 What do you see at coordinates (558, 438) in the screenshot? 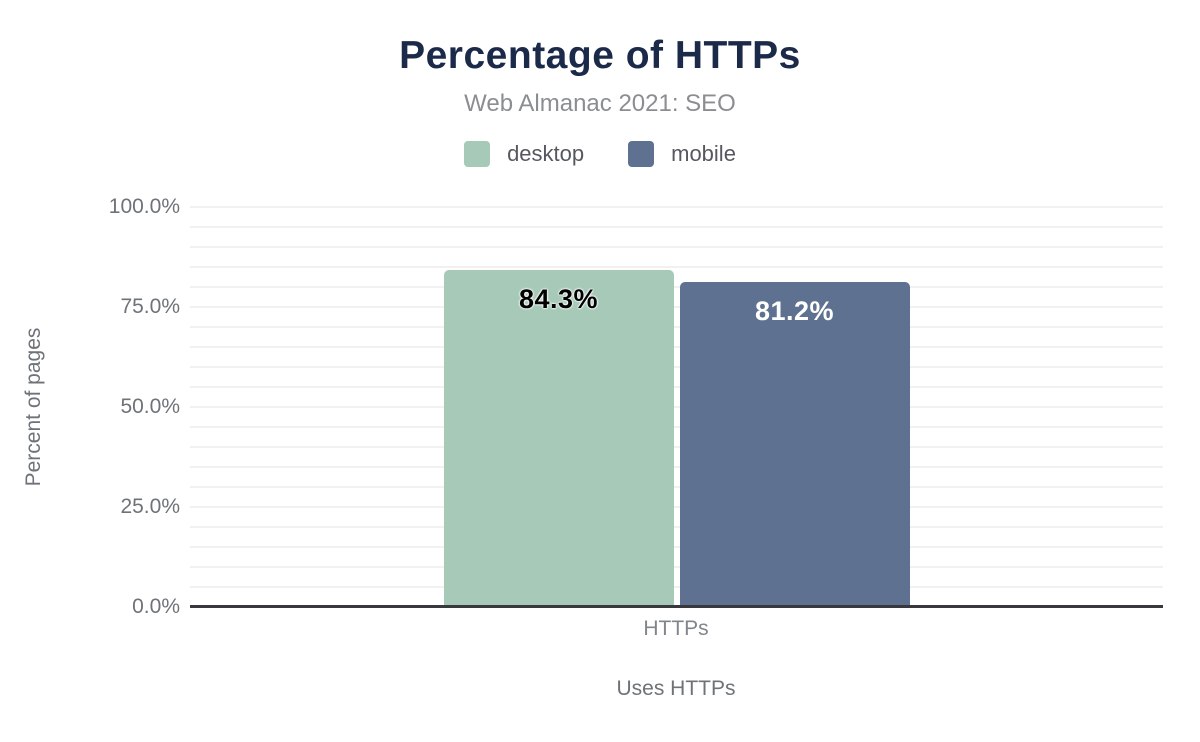
I see `bar-desktop: 84.3%` at bounding box center [558, 438].